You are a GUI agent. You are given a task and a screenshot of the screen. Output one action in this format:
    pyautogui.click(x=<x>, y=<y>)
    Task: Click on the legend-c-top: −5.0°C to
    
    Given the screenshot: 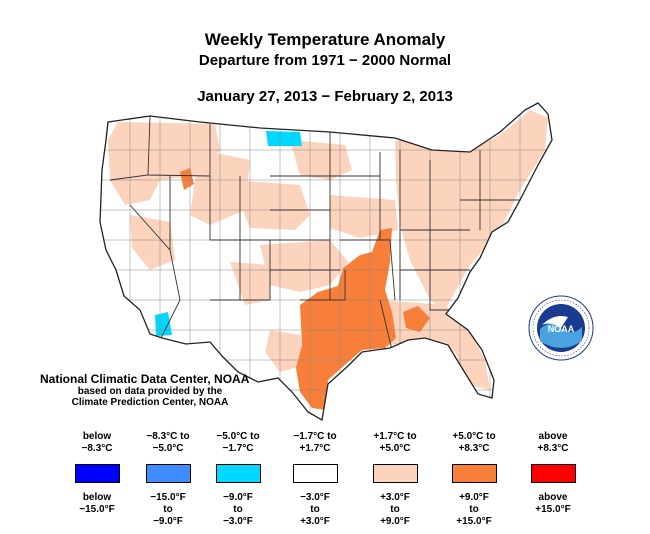 What is the action you would take?
    pyautogui.click(x=238, y=436)
    